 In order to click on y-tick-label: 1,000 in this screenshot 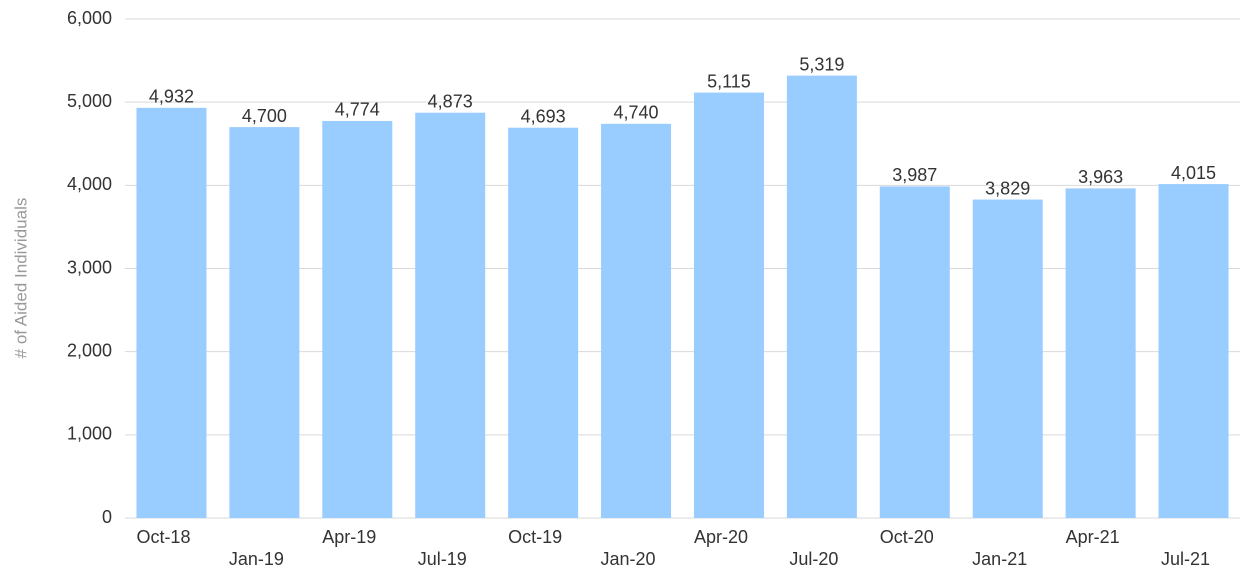, I will do `click(89, 434)`.